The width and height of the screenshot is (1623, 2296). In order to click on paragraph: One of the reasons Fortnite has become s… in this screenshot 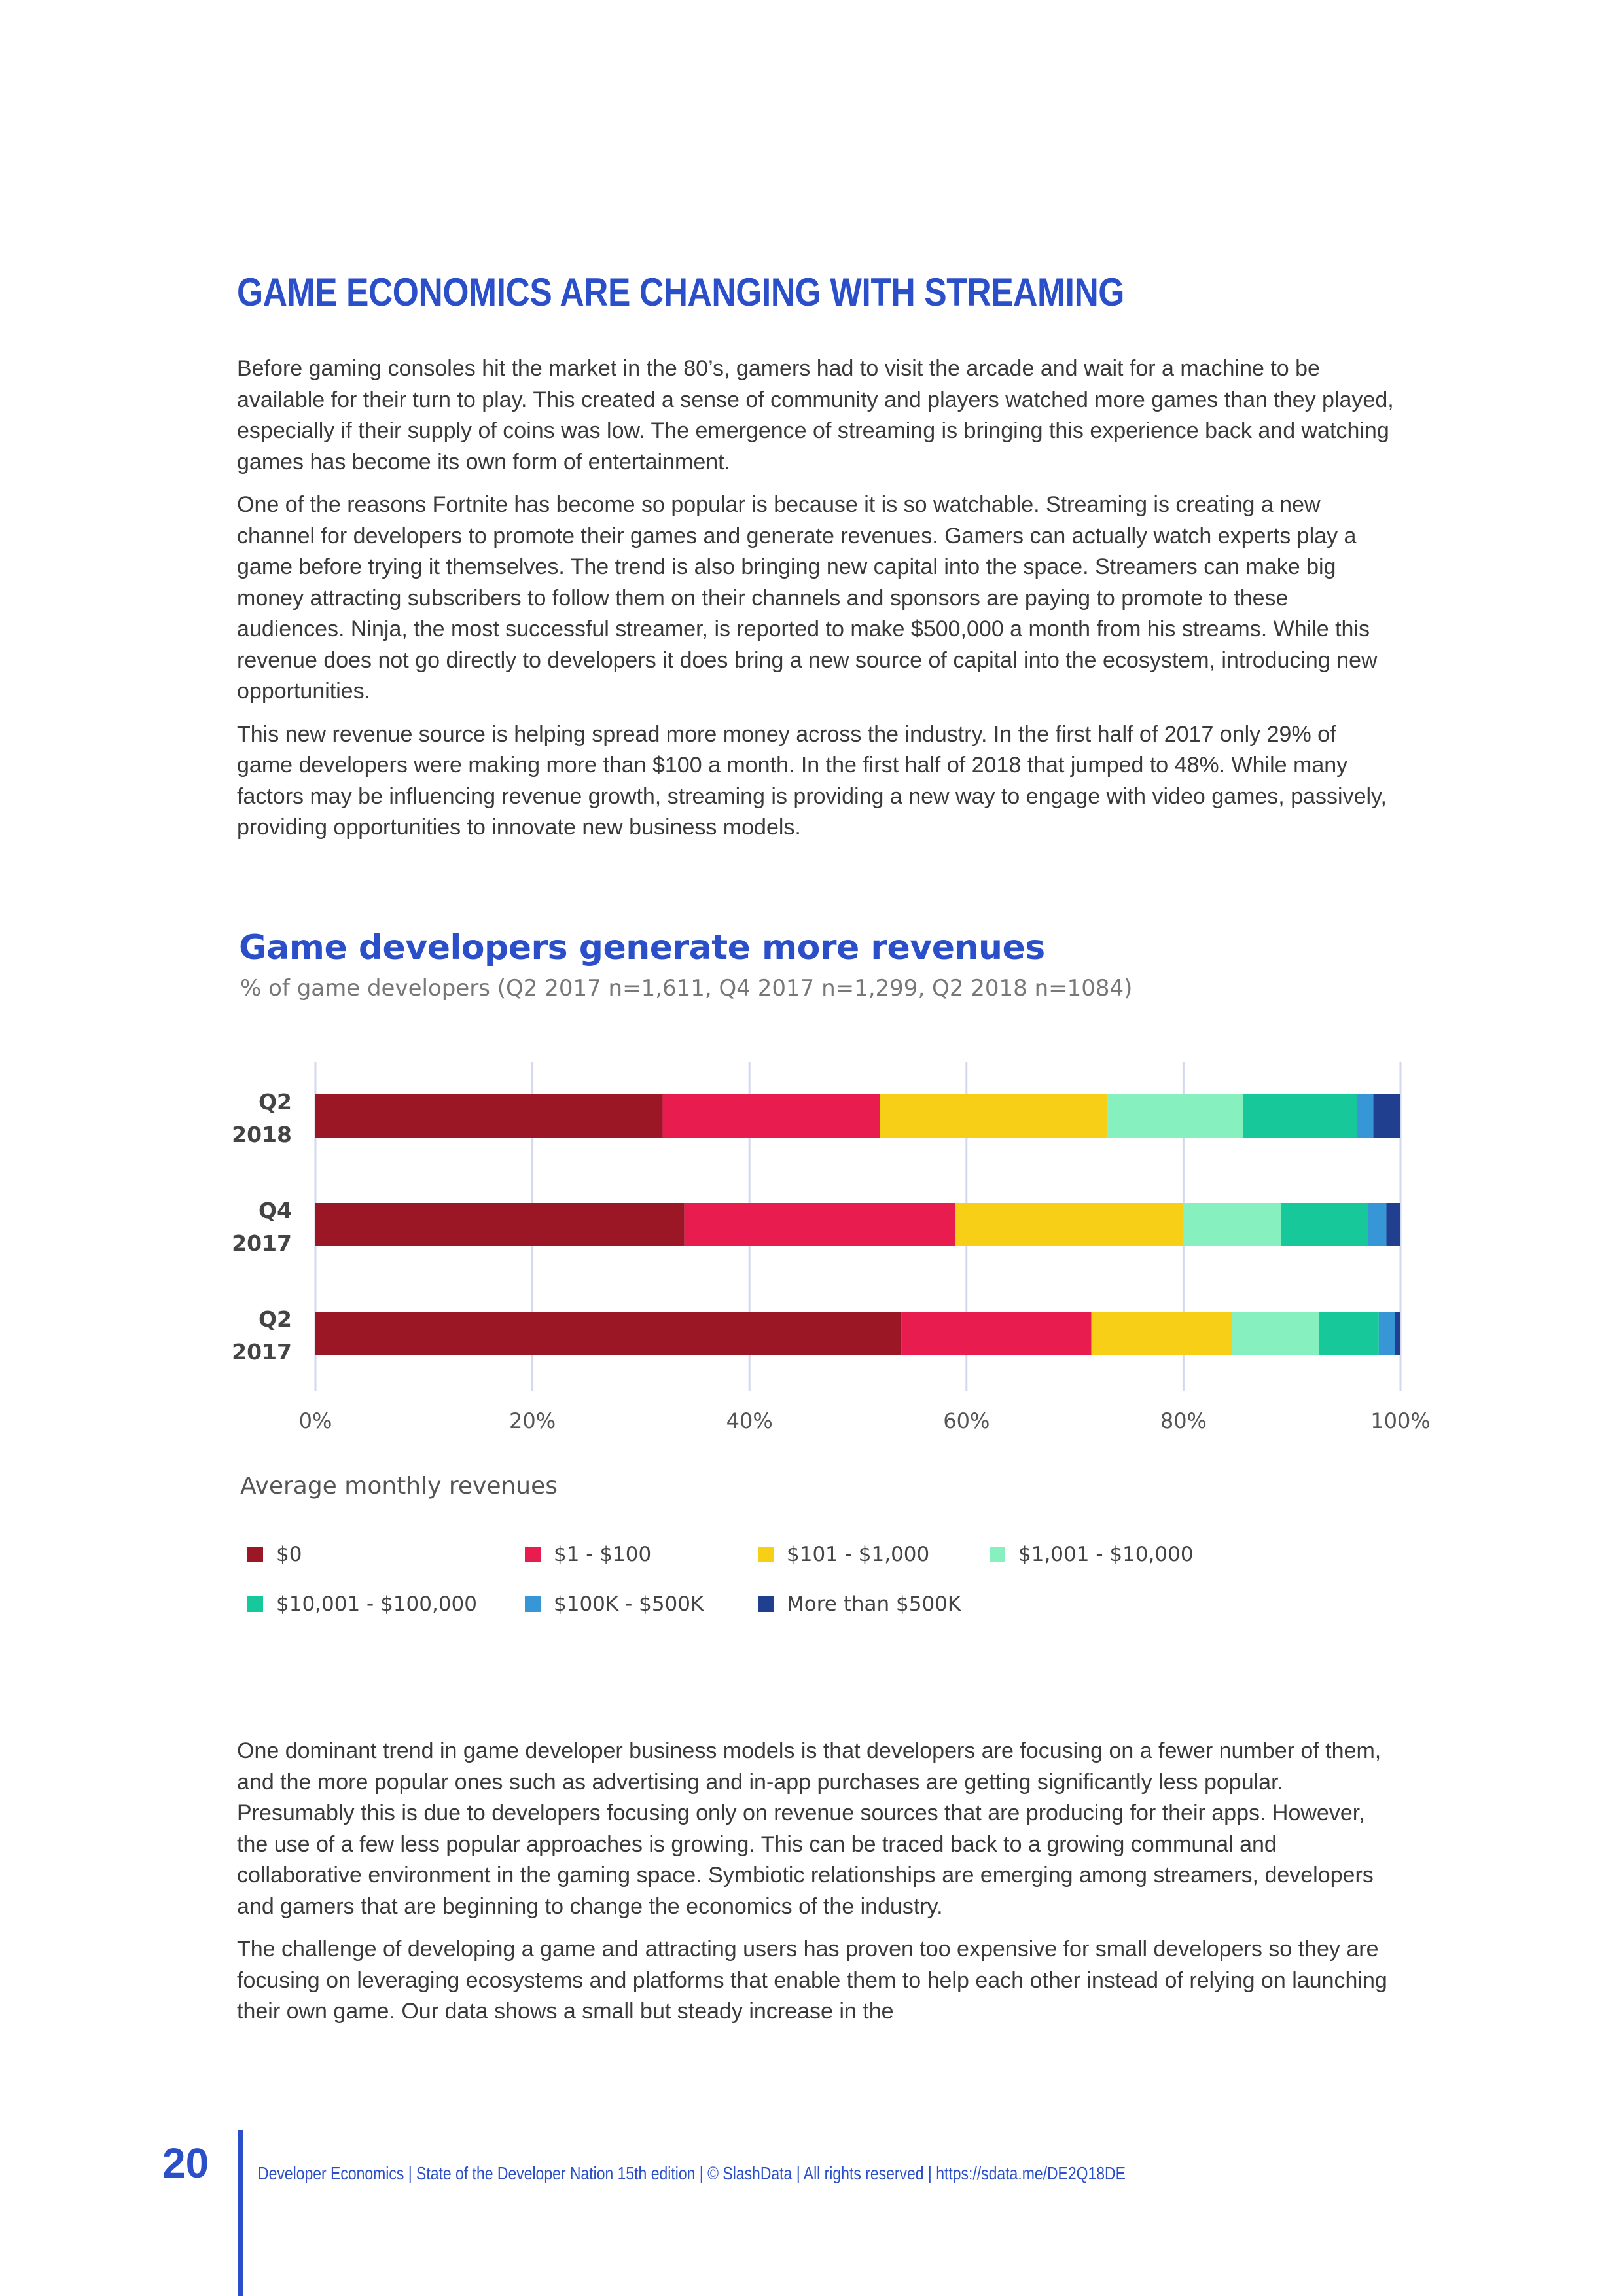, I will do `click(808, 598)`.